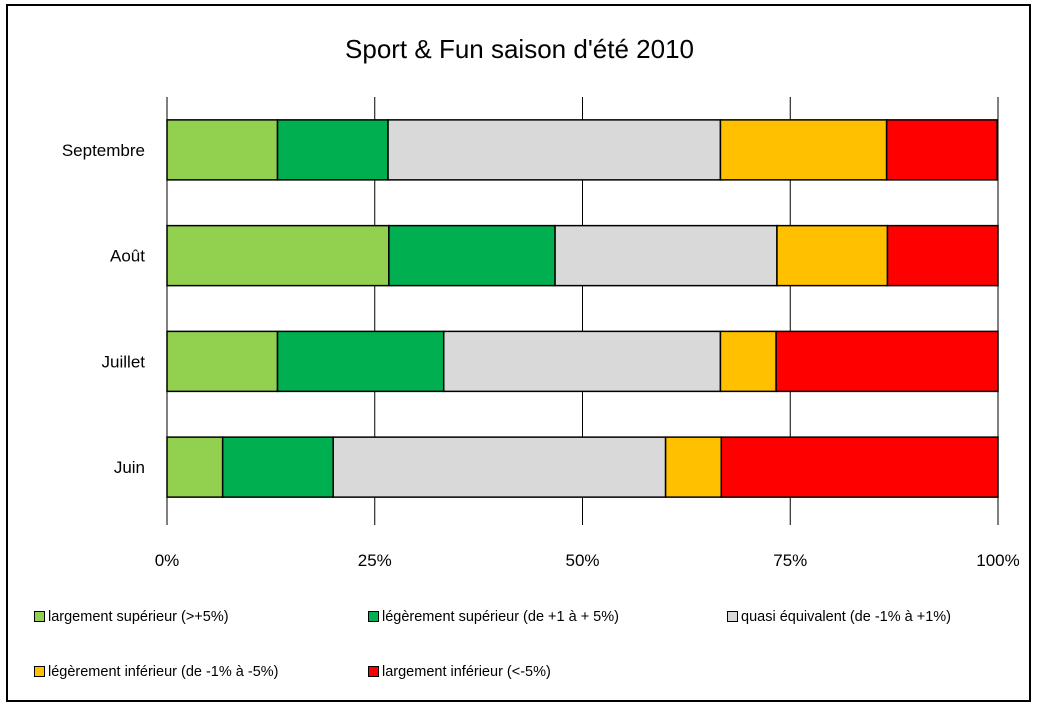 The height and width of the screenshot is (710, 1039). Describe the element at coordinates (129, 467) in the screenshot. I see `category-label: Juin` at that location.